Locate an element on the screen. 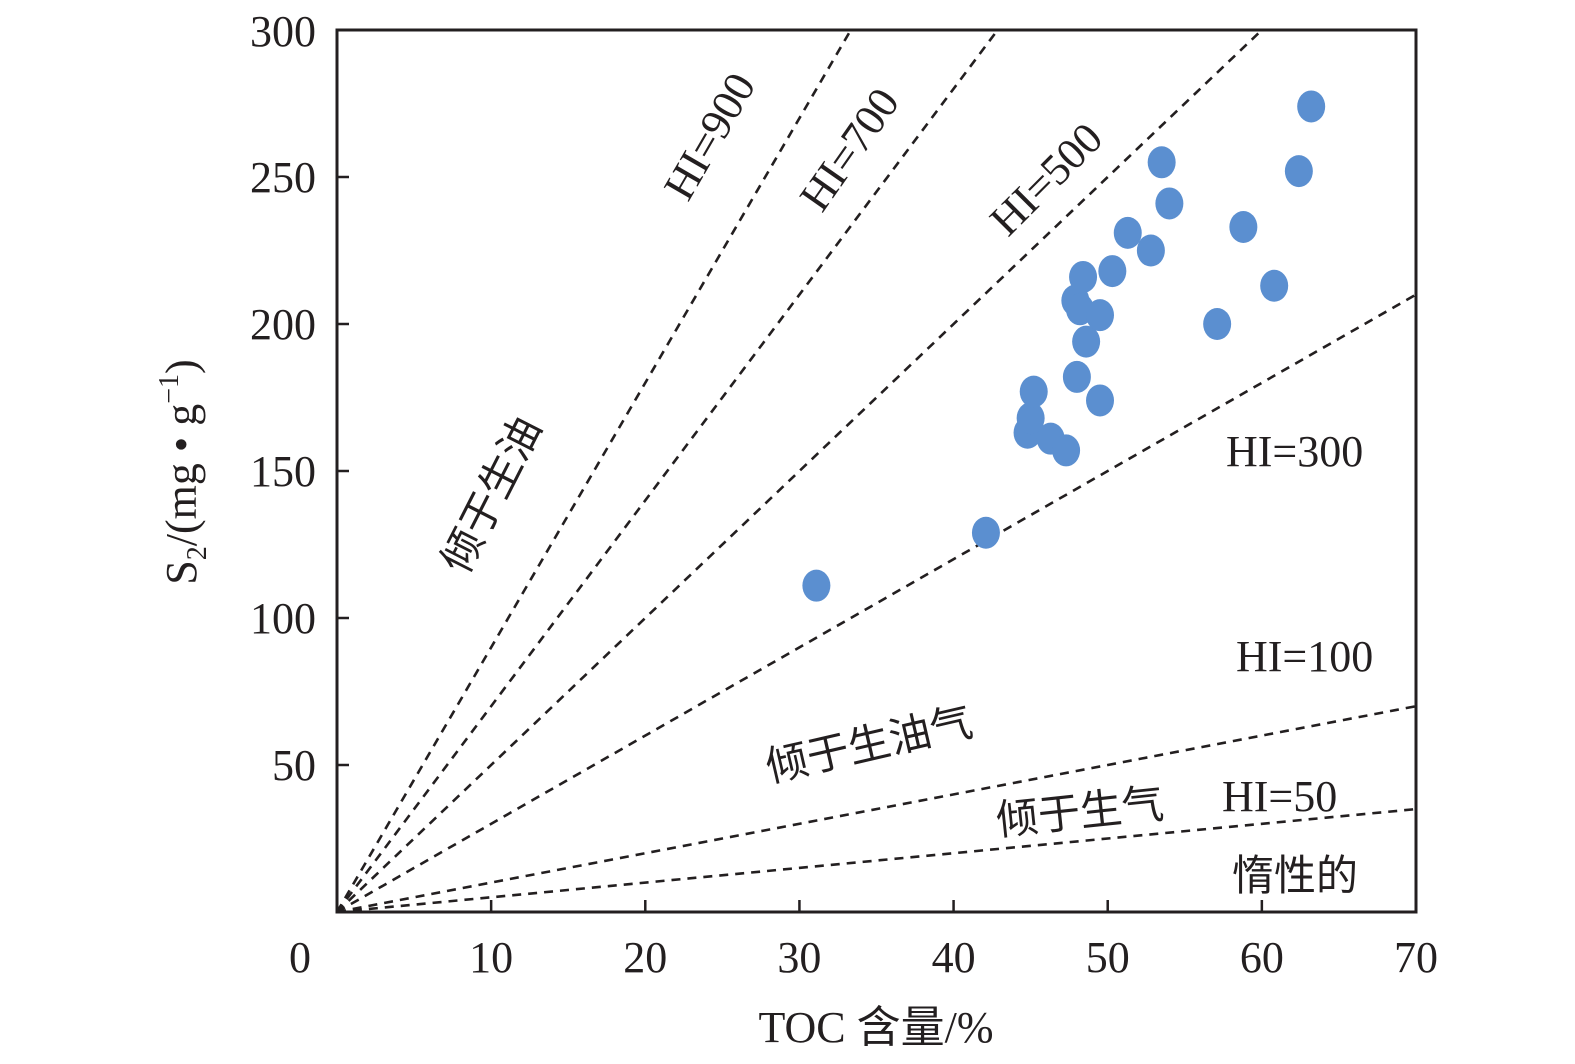  y-axis-title-superscript: −1 is located at coordinates (169, 389).